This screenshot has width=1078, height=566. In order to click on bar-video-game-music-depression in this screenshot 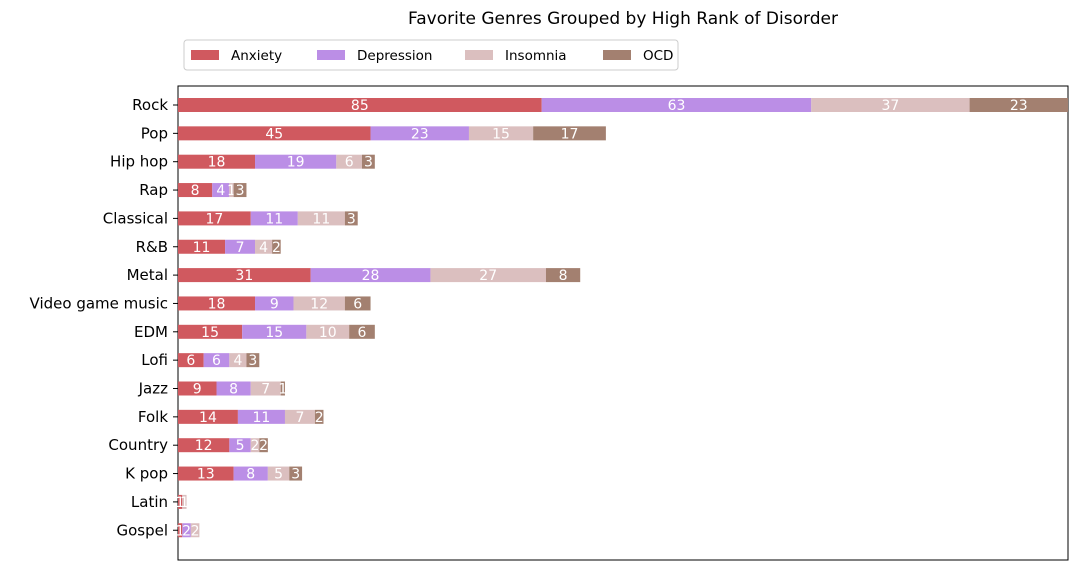, I will do `click(274, 303)`.